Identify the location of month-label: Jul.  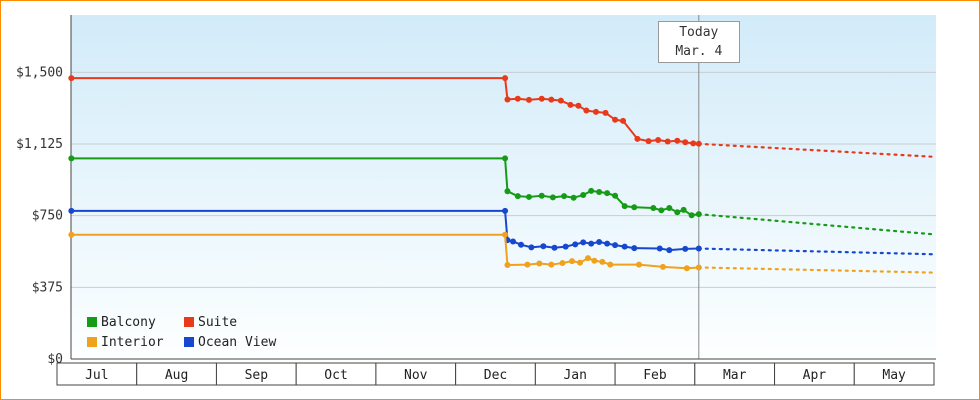
(96, 375).